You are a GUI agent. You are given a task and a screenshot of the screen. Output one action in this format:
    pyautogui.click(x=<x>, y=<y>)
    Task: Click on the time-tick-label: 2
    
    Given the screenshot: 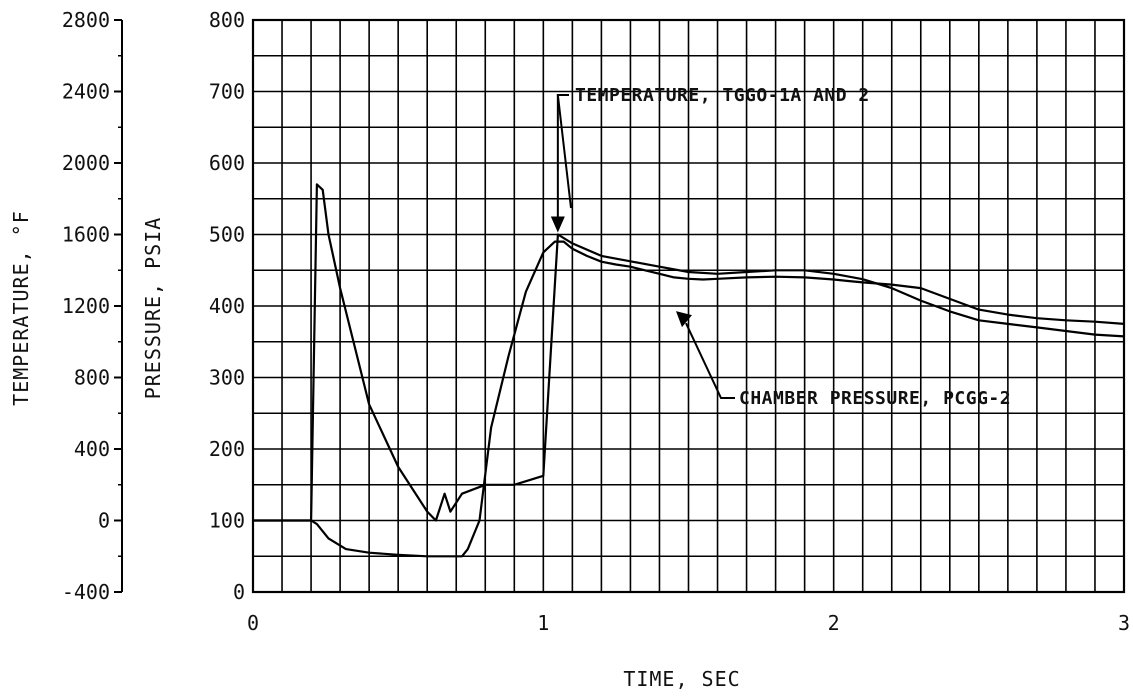 What is the action you would take?
    pyautogui.click(x=834, y=623)
    